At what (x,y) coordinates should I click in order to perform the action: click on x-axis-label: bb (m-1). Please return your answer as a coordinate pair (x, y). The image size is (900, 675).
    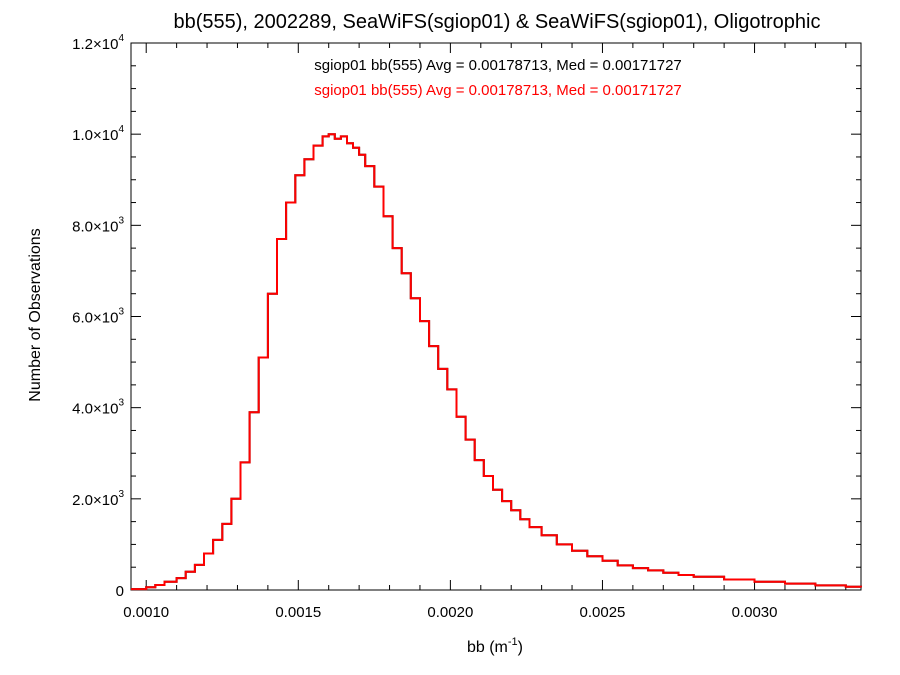
    Looking at the image, I should click on (495, 646).